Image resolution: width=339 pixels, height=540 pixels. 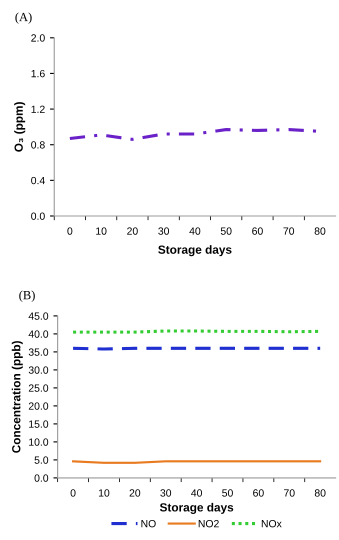 I want to click on legend-label: NO, so click(x=148, y=524).